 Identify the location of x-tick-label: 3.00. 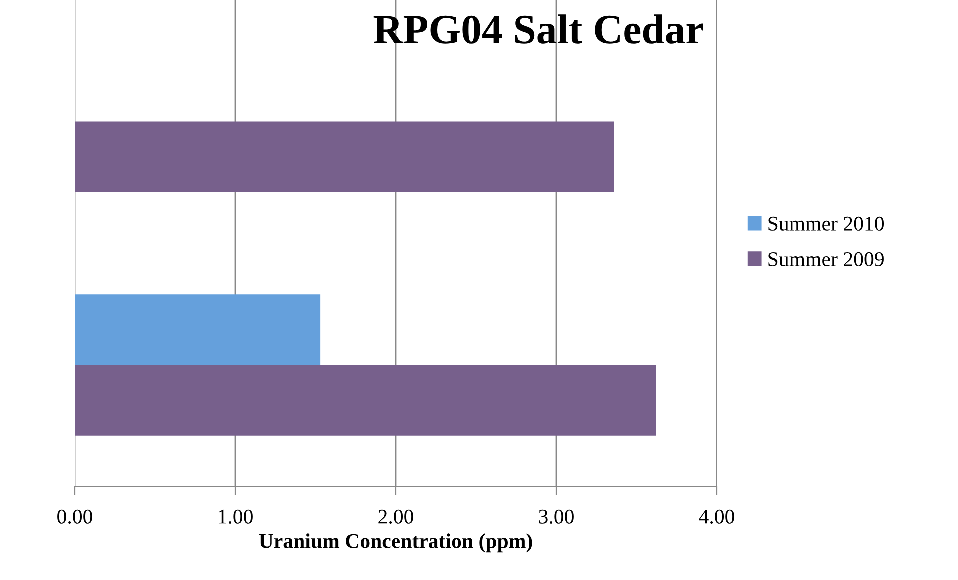
(556, 517).